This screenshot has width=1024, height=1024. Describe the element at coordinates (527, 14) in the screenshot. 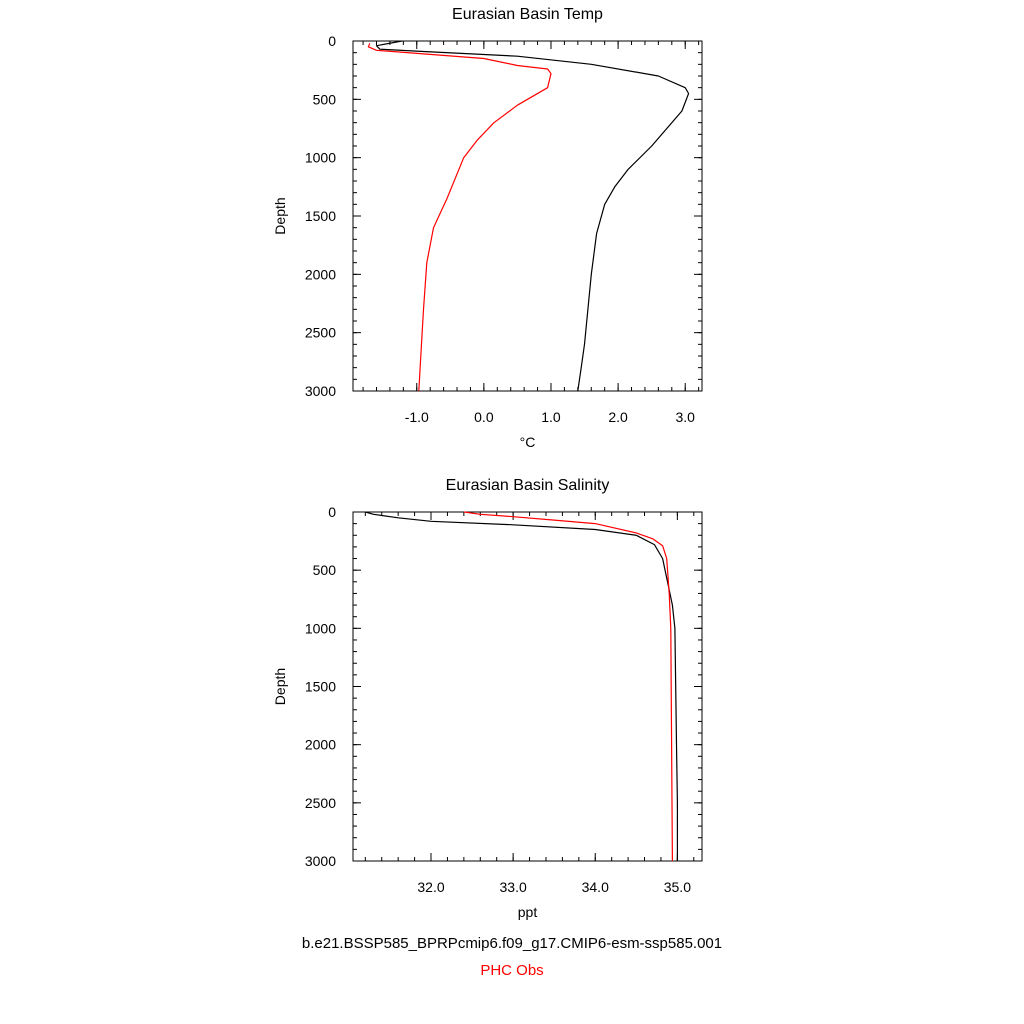

I see `chart-title: Eurasian Basin Temp` at that location.